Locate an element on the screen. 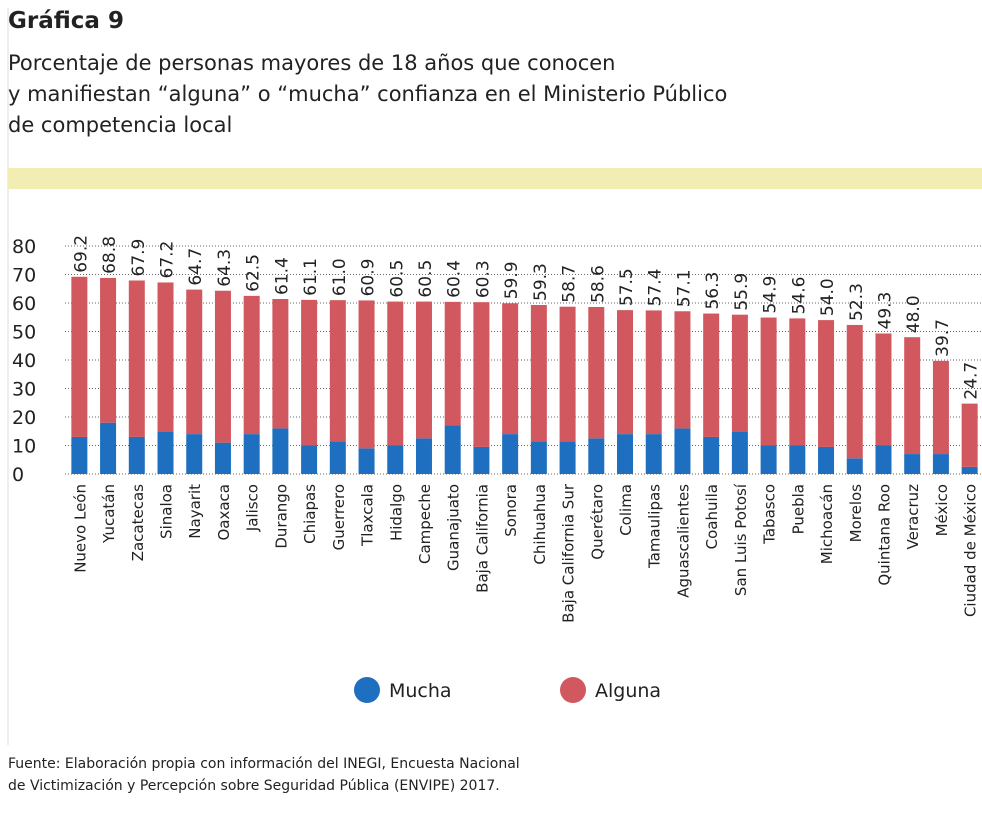 Image resolution: width=982 pixels, height=814 pixels. x-tick-label: Nayarit is located at coordinates (195, 511).